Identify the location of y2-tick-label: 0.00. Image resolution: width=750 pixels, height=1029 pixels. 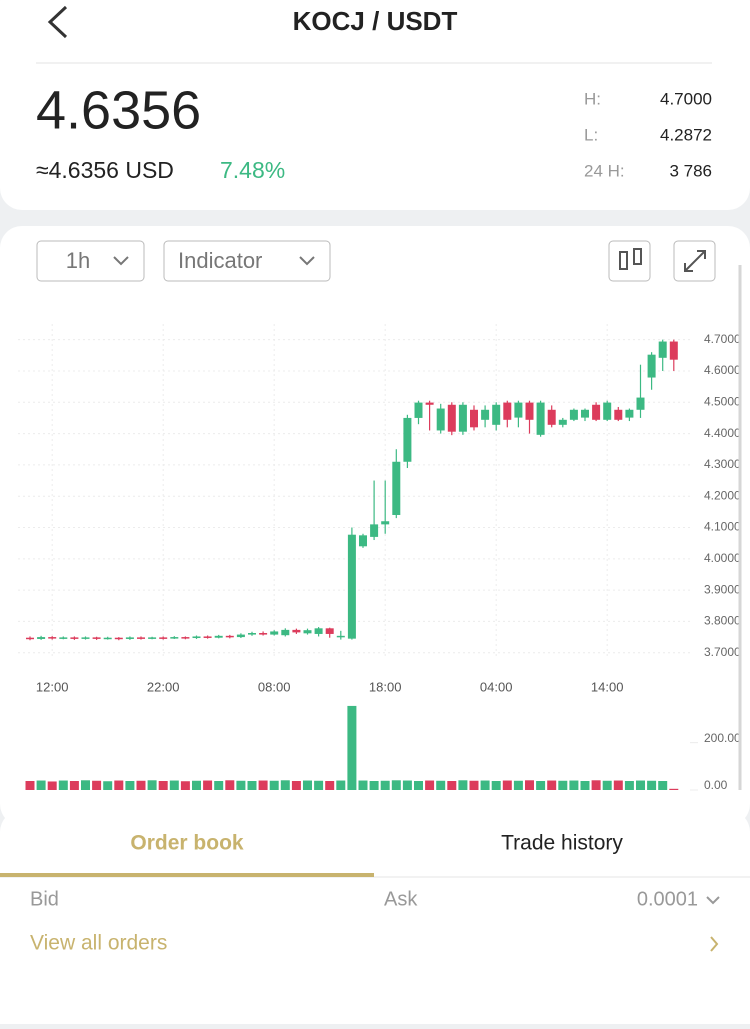
(716, 785).